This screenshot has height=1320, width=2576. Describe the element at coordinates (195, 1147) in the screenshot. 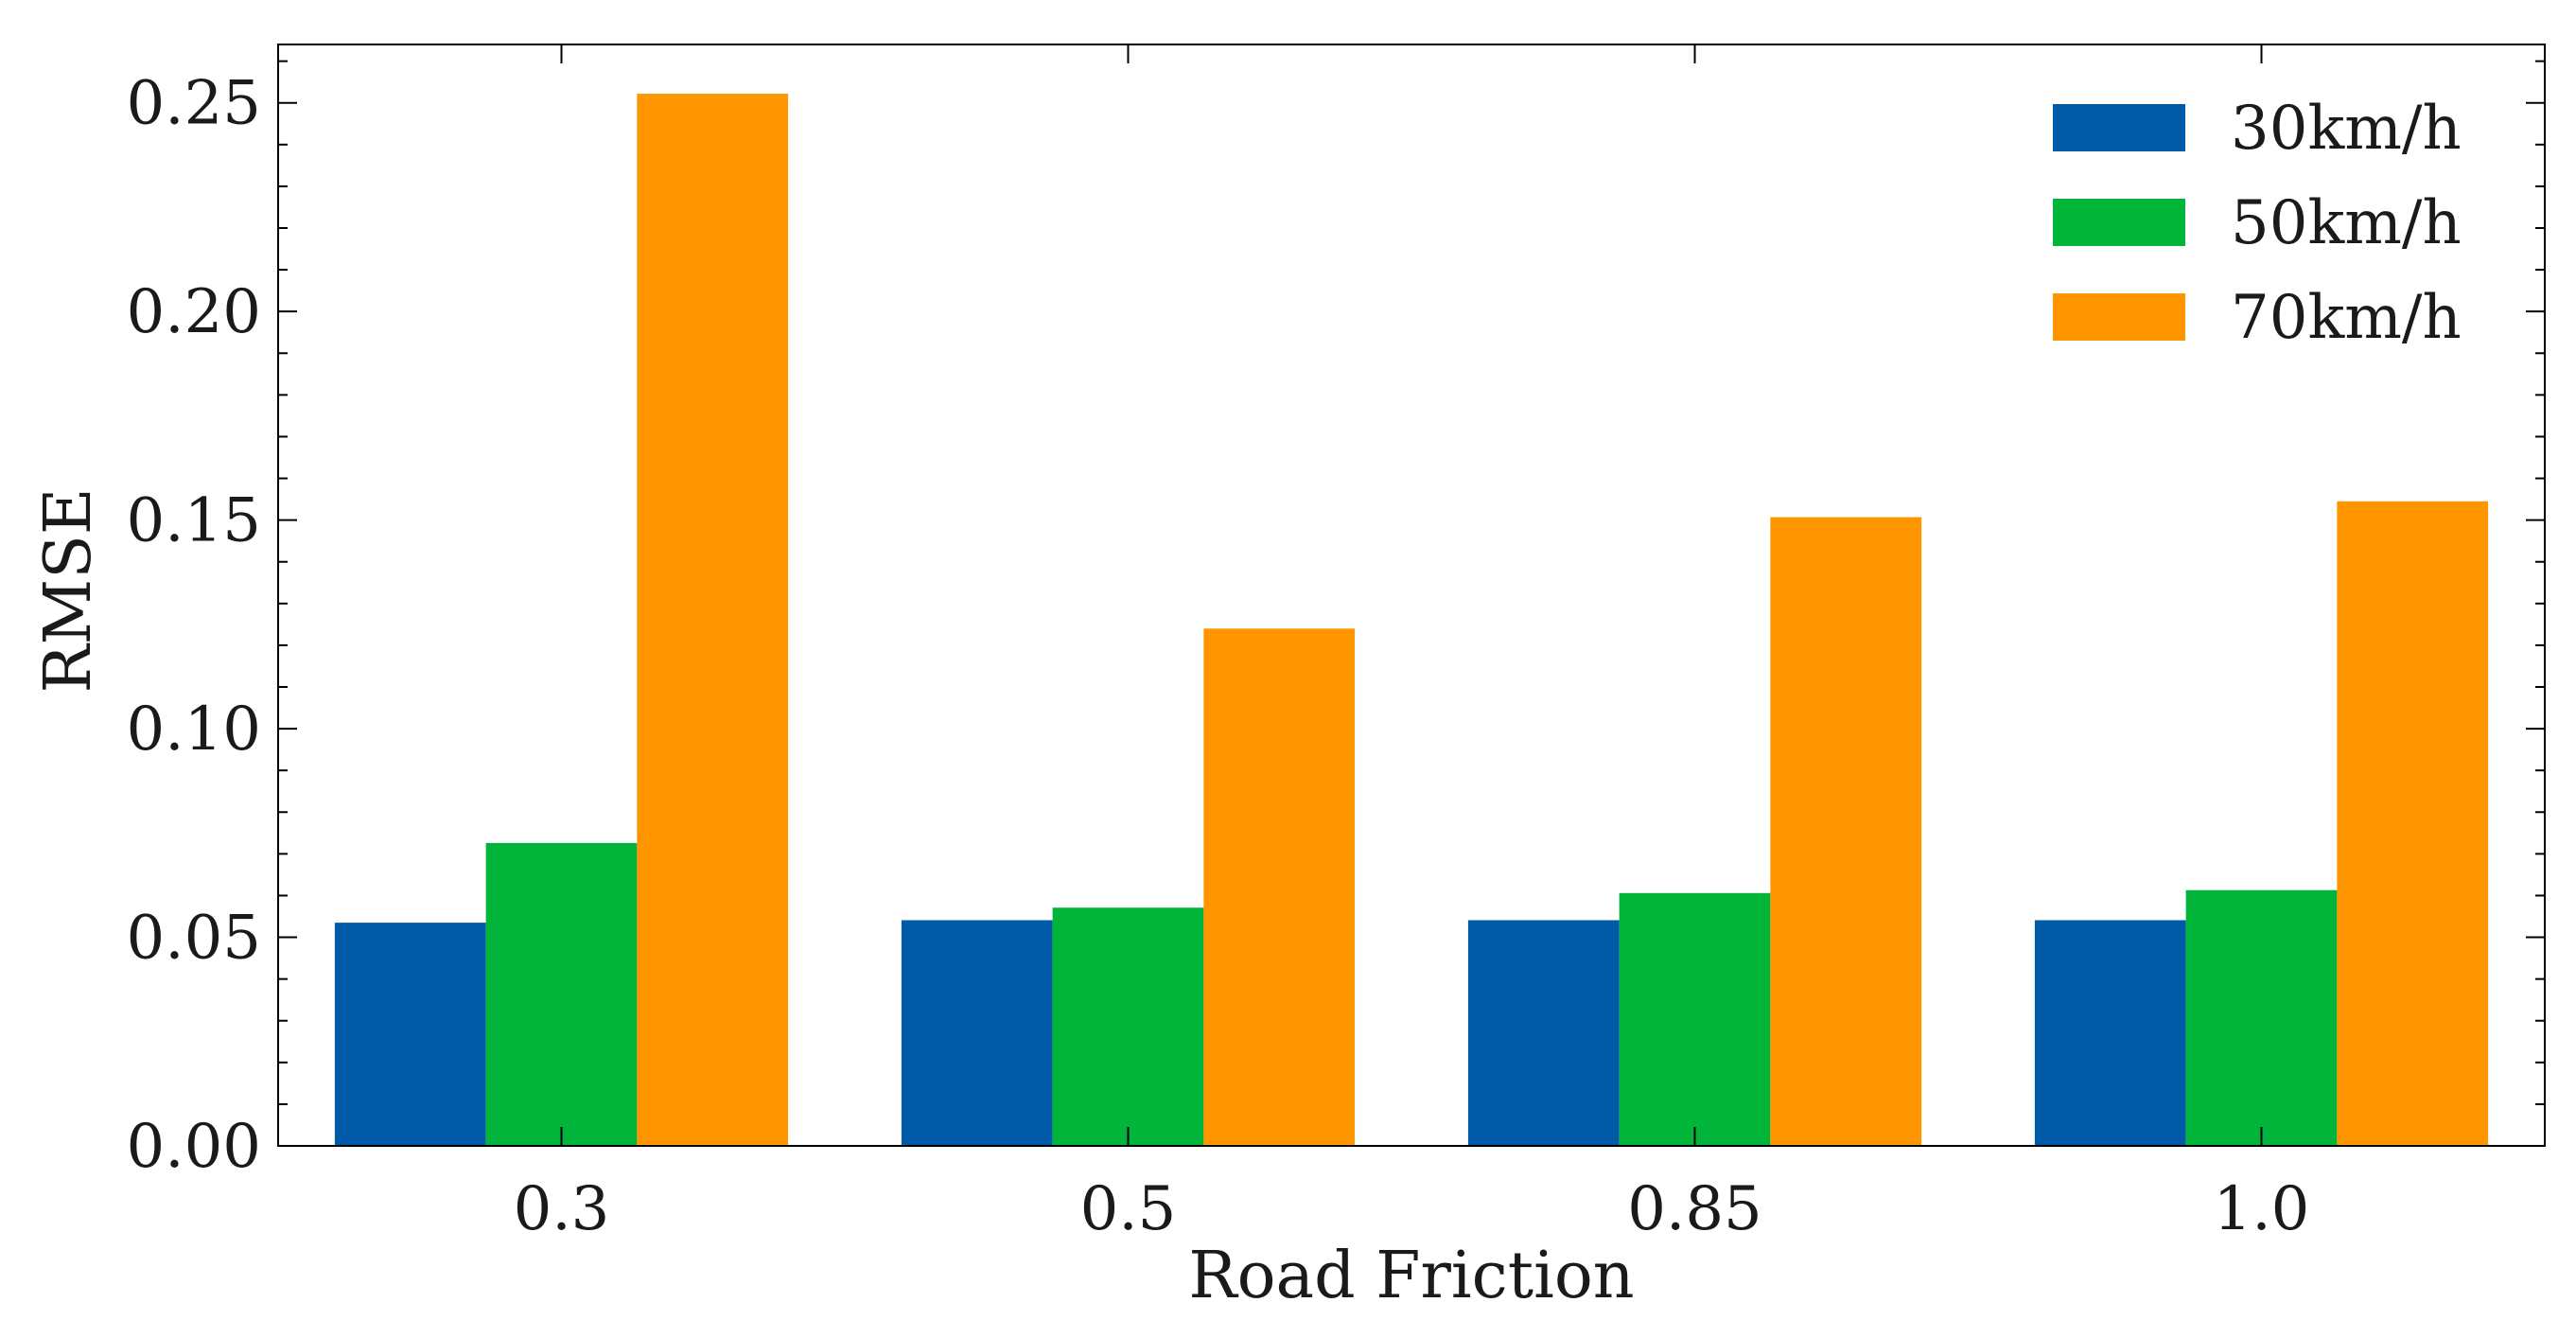

I see `y-tick-label: 0.00` at that location.